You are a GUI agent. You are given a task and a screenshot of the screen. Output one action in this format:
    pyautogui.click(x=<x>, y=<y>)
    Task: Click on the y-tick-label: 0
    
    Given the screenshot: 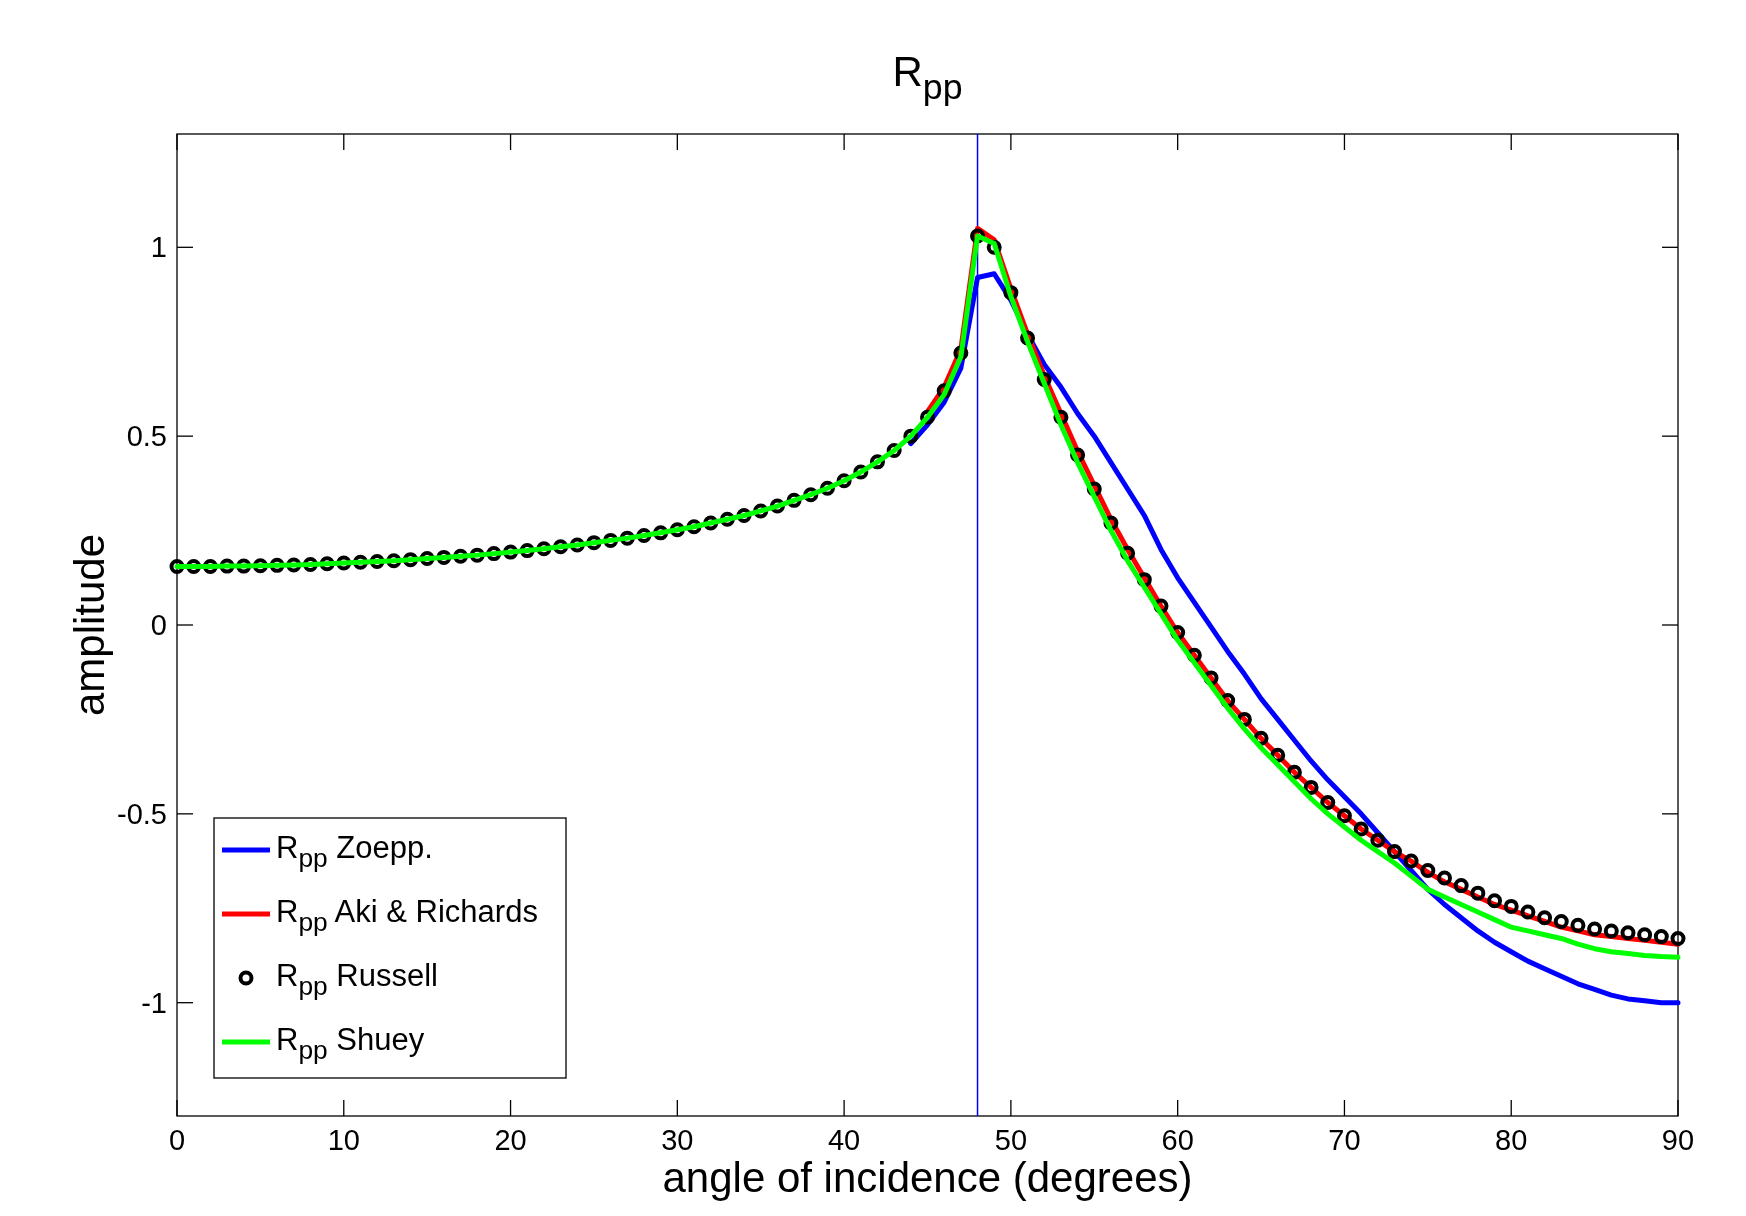 What is the action you would take?
    pyautogui.click(x=158, y=625)
    